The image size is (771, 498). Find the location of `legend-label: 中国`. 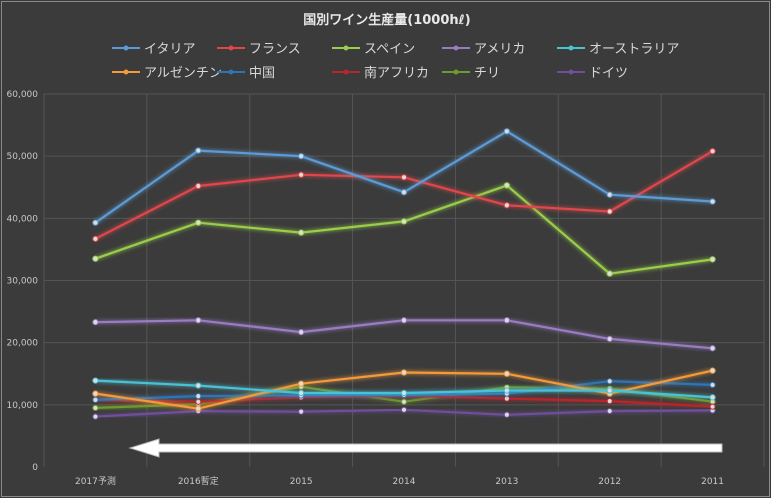

legend-label: 中国 is located at coordinates (262, 73).